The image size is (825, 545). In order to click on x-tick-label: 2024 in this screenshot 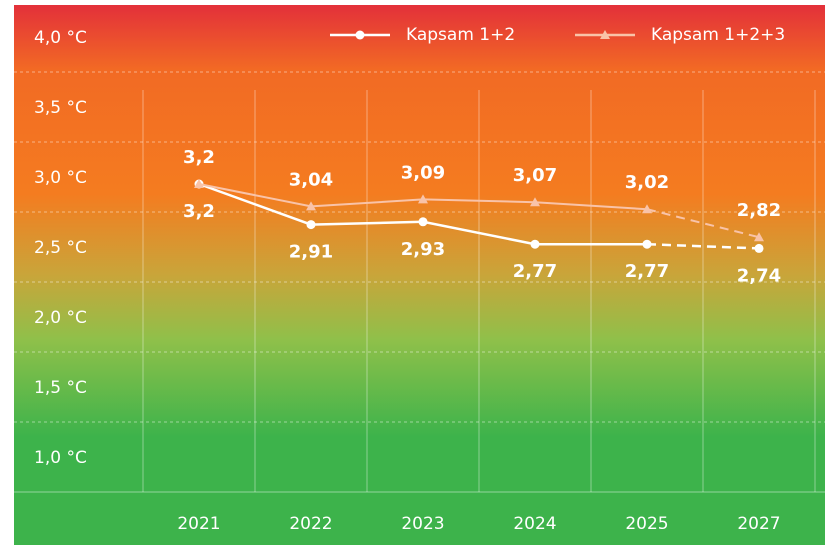, I will do `click(534, 524)`.